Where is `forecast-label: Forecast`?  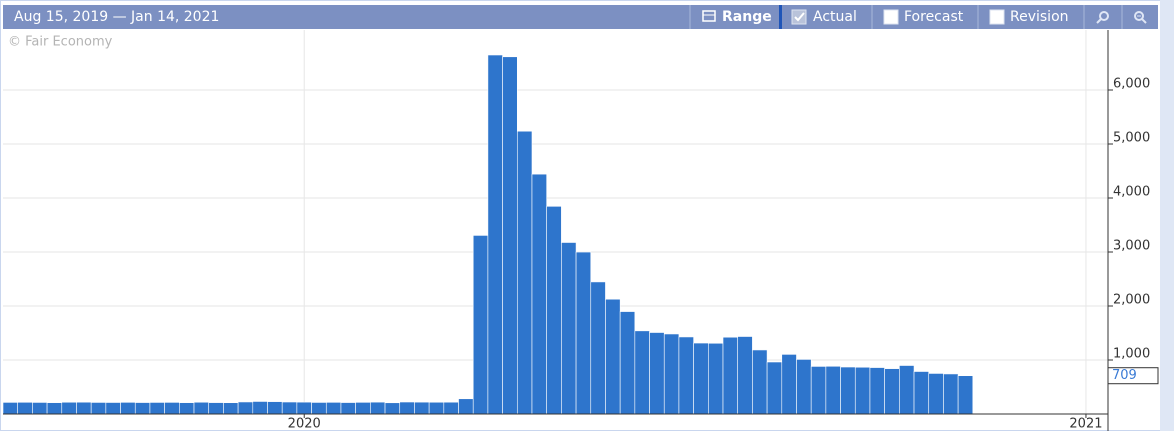
forecast-label: Forecast is located at coordinates (934, 17).